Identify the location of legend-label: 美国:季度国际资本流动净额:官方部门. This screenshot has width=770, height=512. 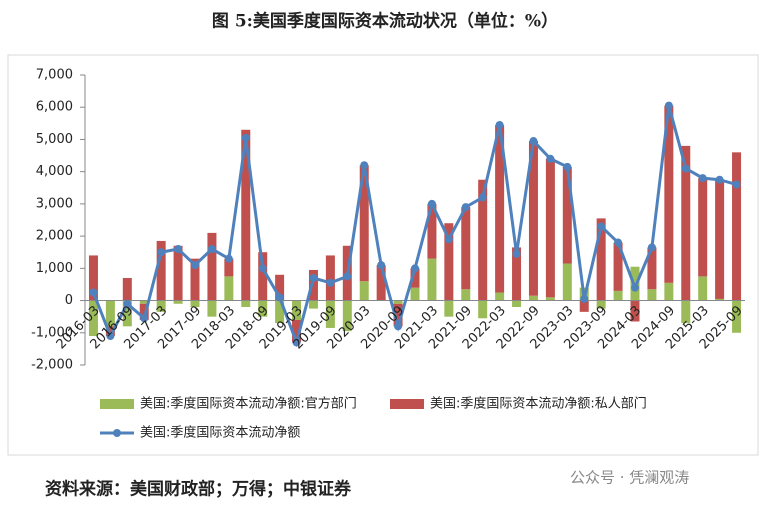
(248, 404).